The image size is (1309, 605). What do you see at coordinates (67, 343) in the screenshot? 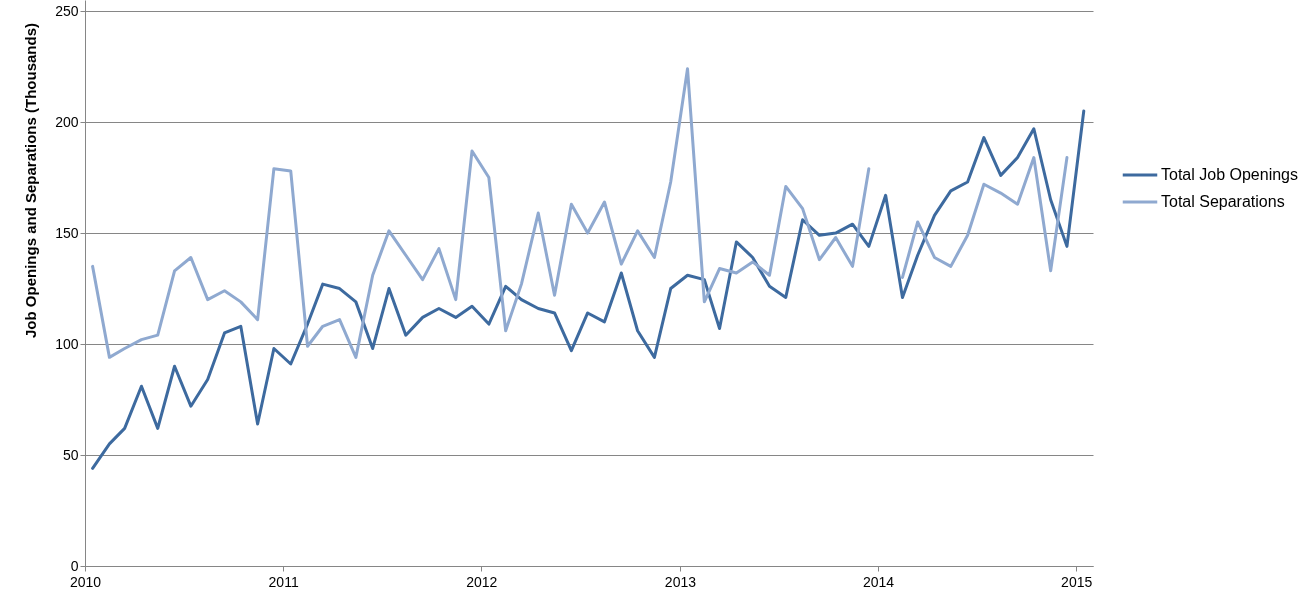
I see `y-tick-label: 100` at bounding box center [67, 343].